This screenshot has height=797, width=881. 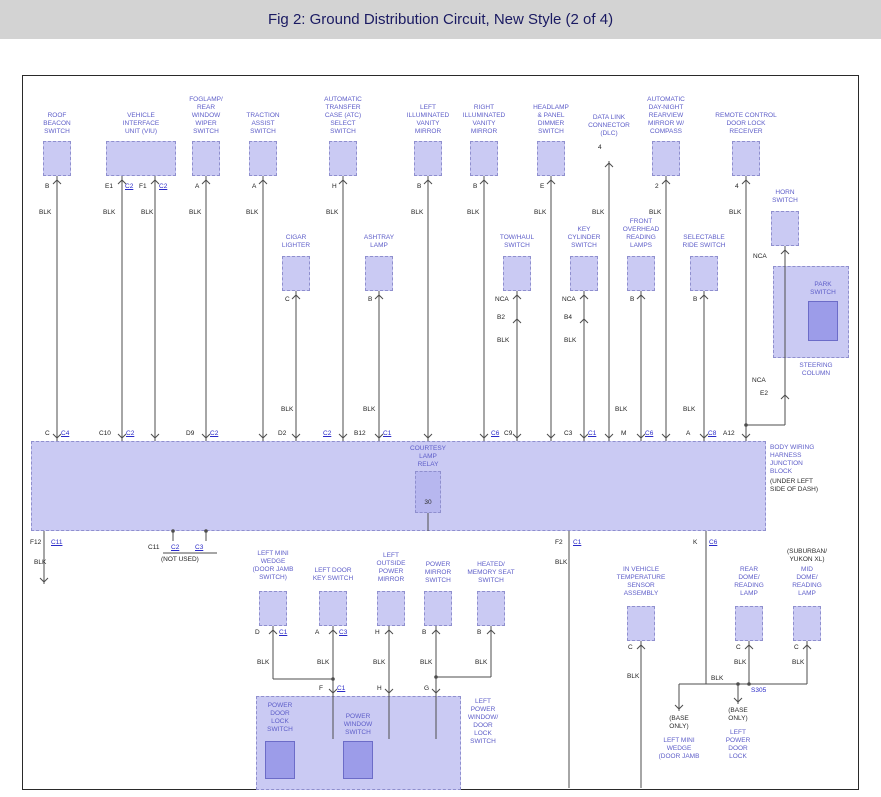 What do you see at coordinates (796, 647) in the screenshot?
I see `pin-label: C` at bounding box center [796, 647].